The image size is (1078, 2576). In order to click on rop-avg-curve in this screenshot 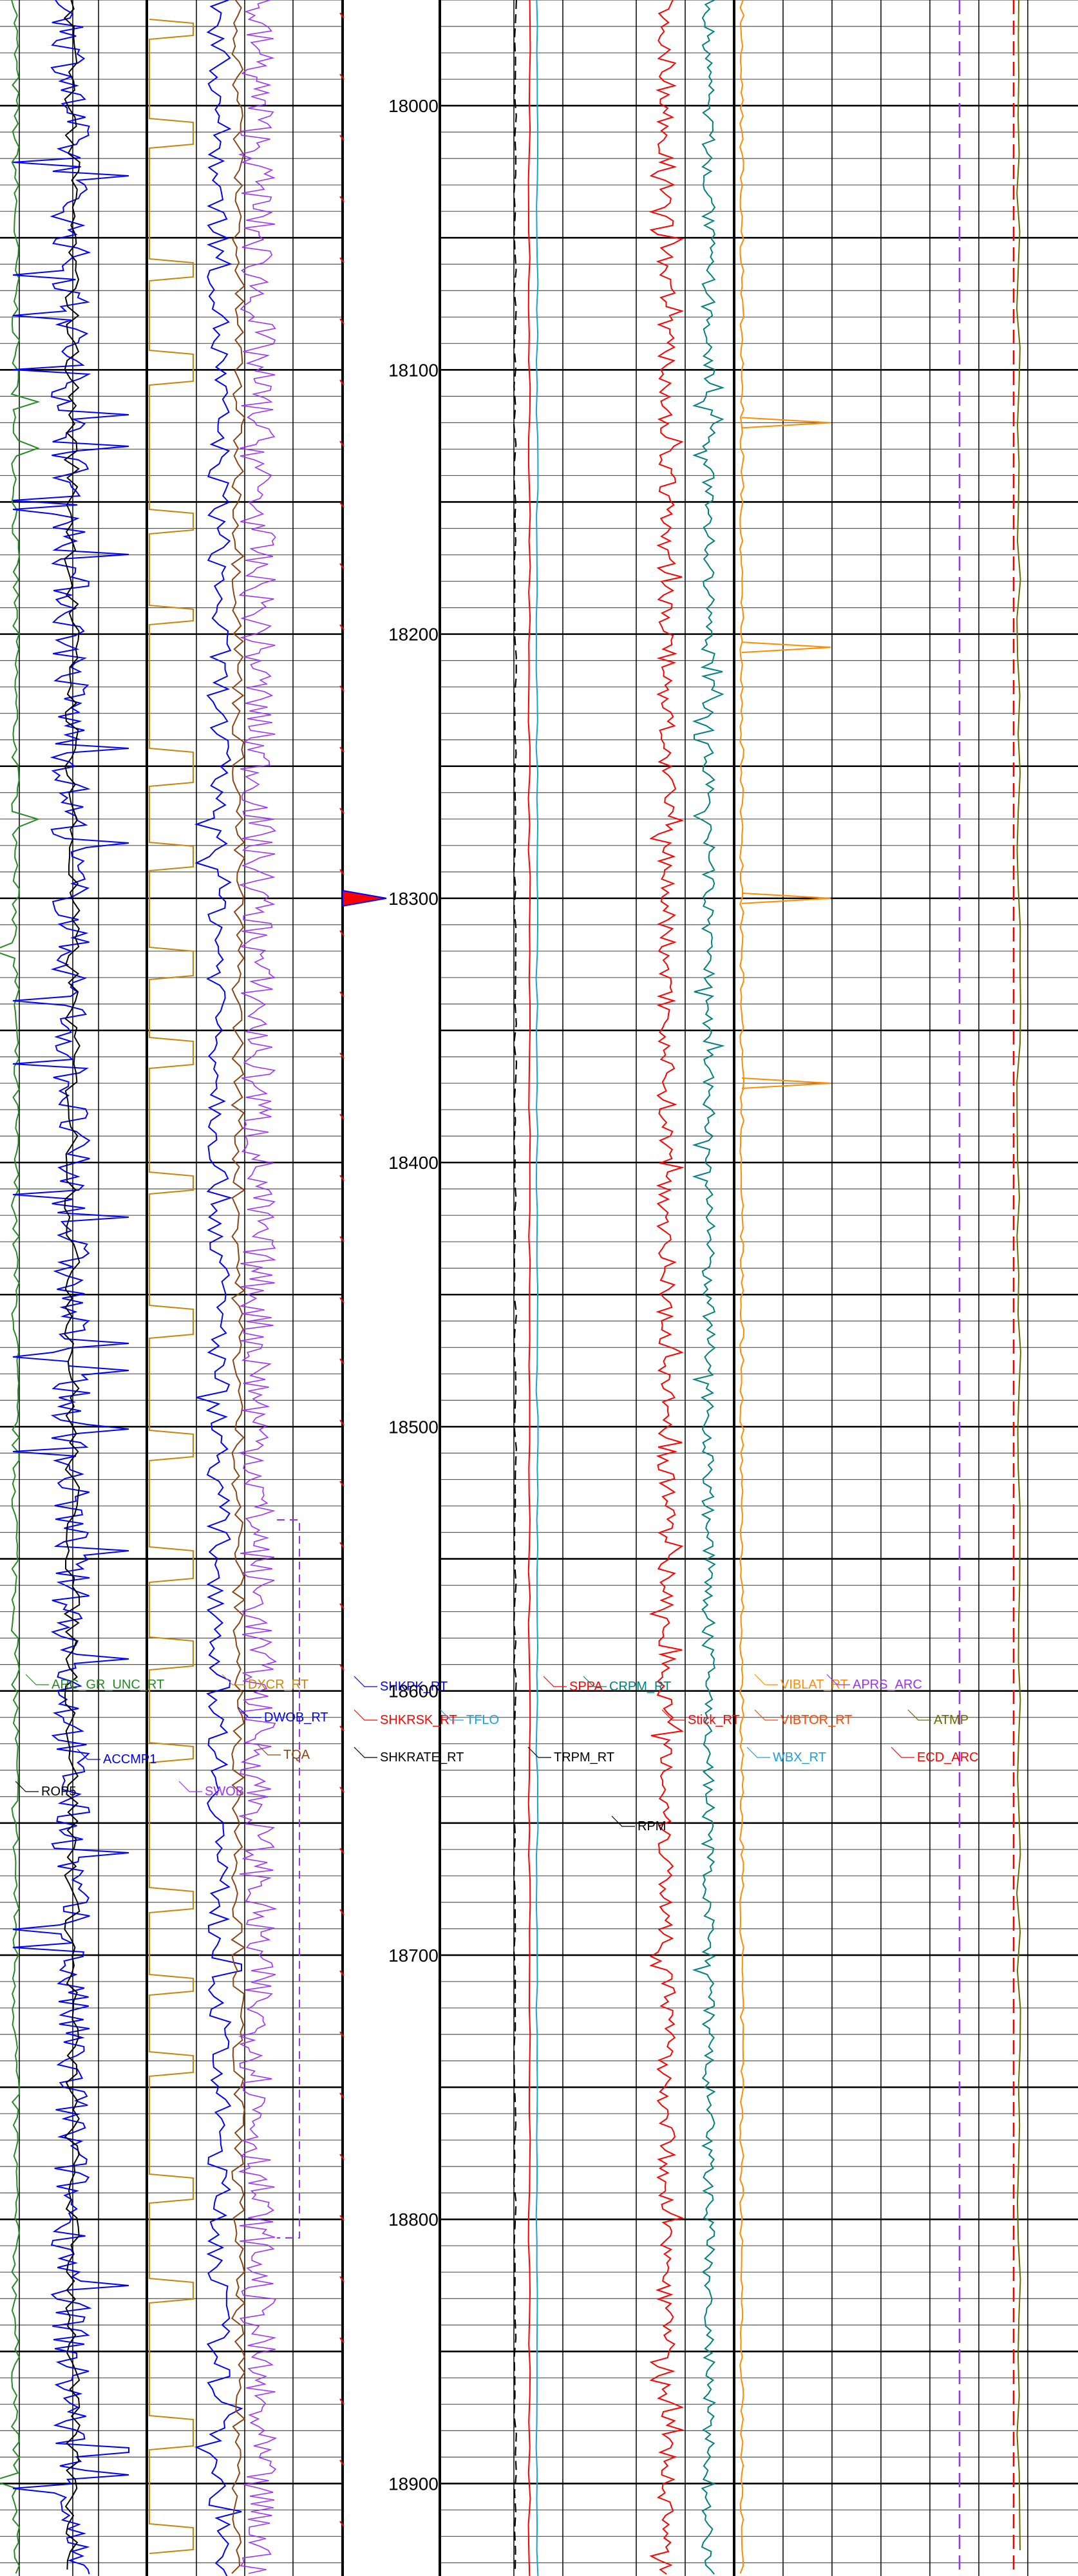, I will do `click(72, 1285)`.